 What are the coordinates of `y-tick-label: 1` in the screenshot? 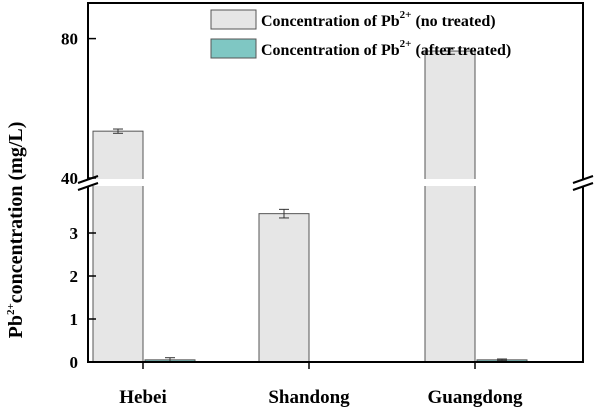 It's located at (74, 319).